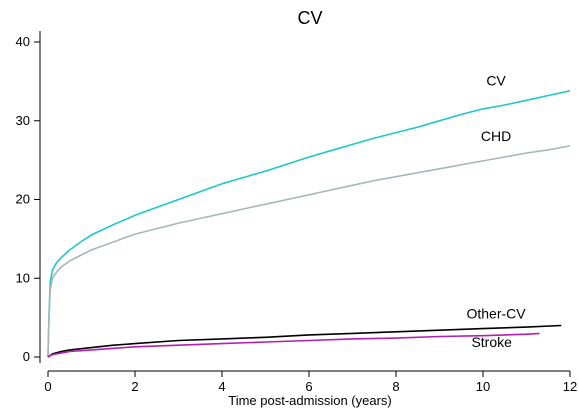 This screenshot has width=579, height=420. What do you see at coordinates (23, 277) in the screenshot?
I see `y-tick-label: 10` at bounding box center [23, 277].